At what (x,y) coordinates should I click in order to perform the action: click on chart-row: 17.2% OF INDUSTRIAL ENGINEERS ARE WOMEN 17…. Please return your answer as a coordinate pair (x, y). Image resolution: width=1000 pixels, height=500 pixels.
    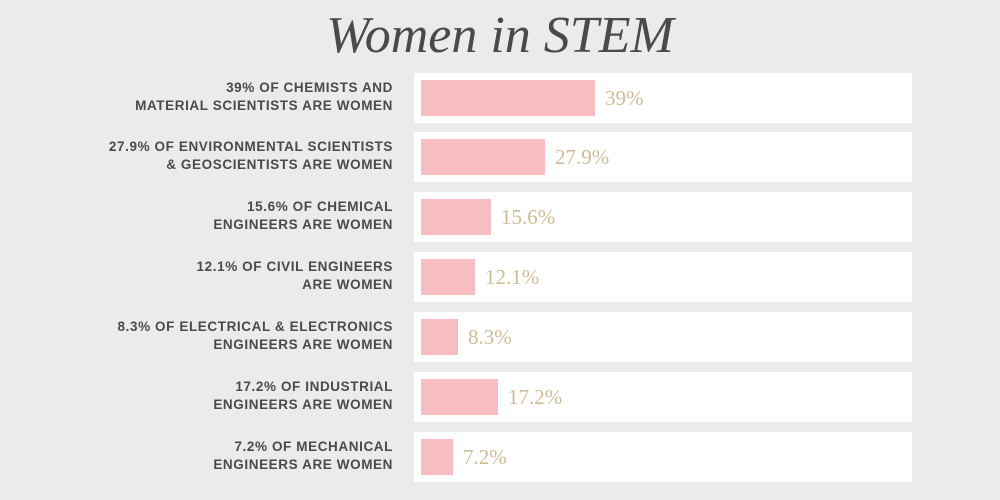
    Looking at the image, I should click on (500, 397).